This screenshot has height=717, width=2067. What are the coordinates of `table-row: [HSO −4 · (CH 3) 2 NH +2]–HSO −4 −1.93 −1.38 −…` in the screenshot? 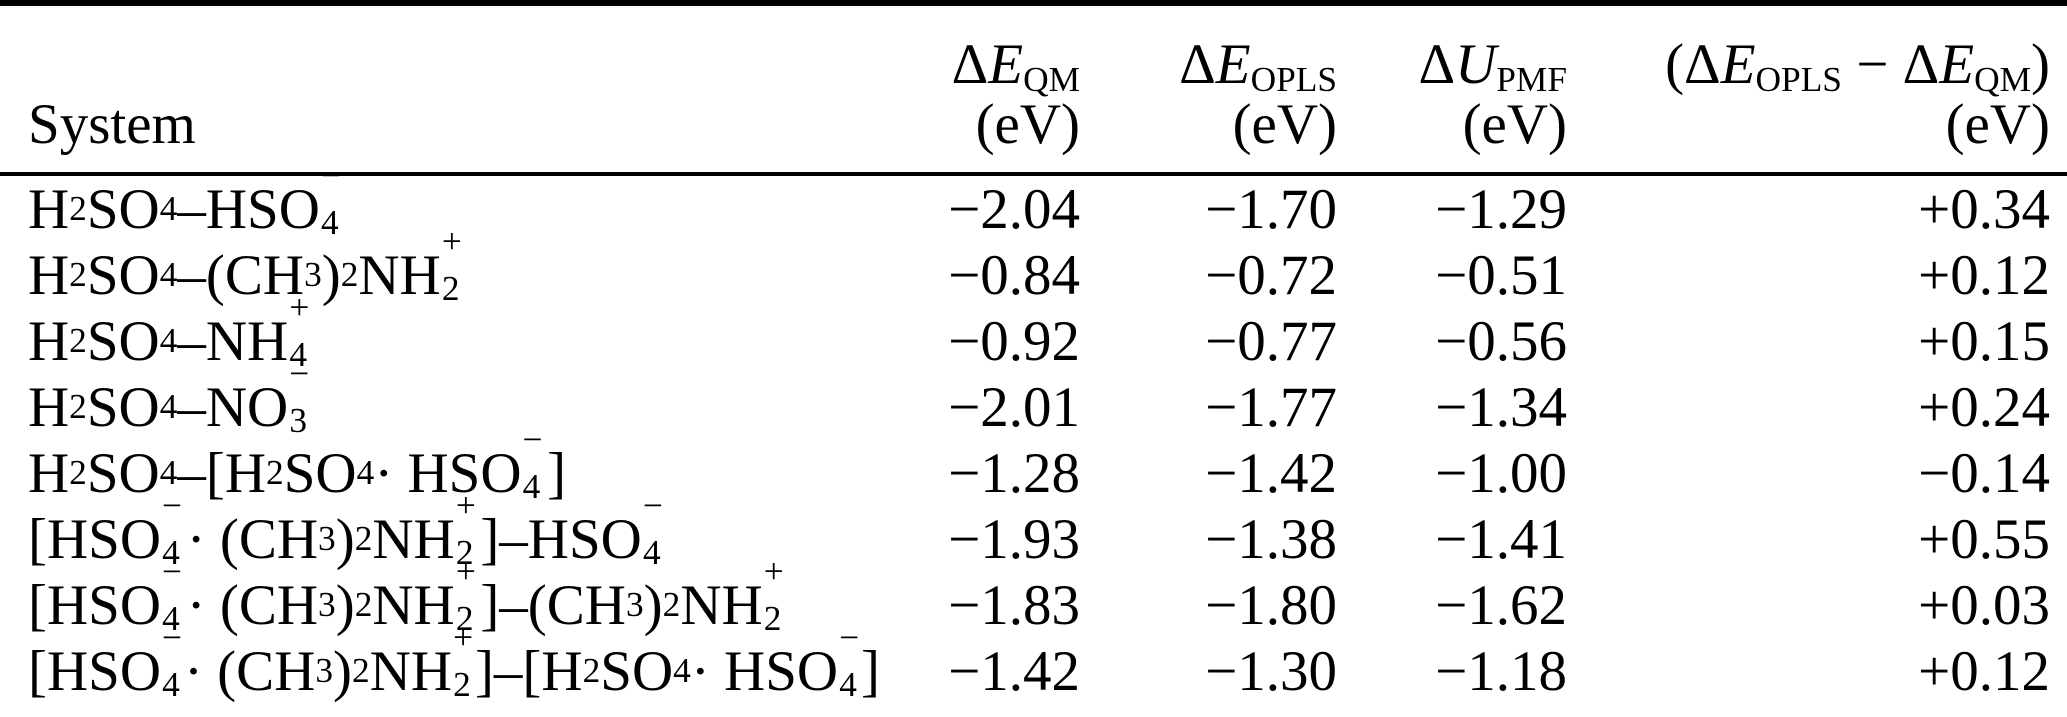 It's located at (1033, 528).